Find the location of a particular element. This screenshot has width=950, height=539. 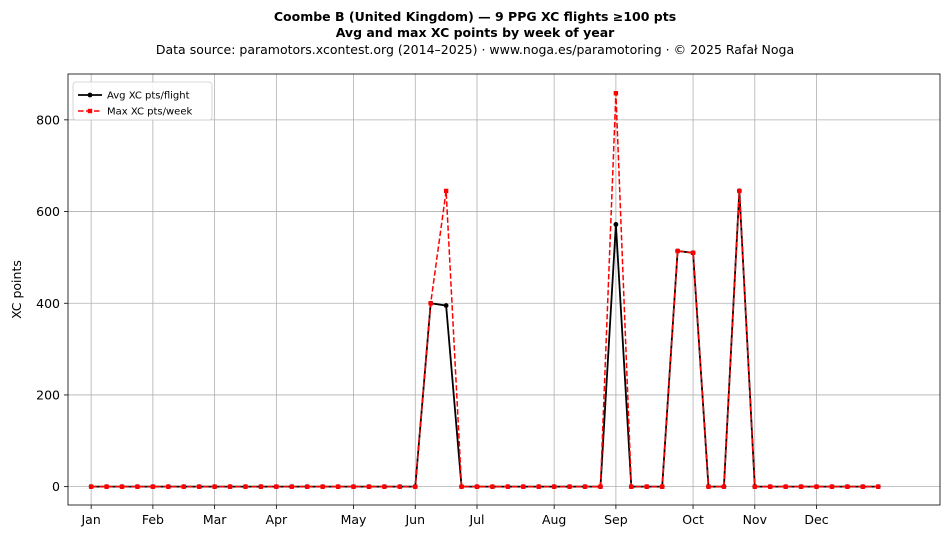

x-tick-label: Apr is located at coordinates (277, 519).